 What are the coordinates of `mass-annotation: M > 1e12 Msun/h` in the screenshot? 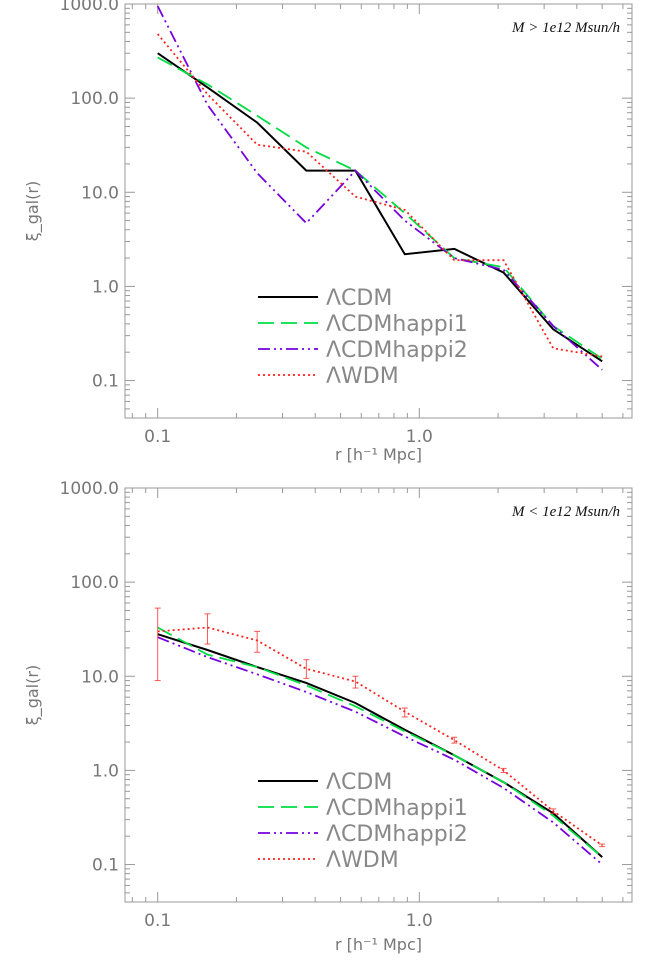 It's located at (565, 28).